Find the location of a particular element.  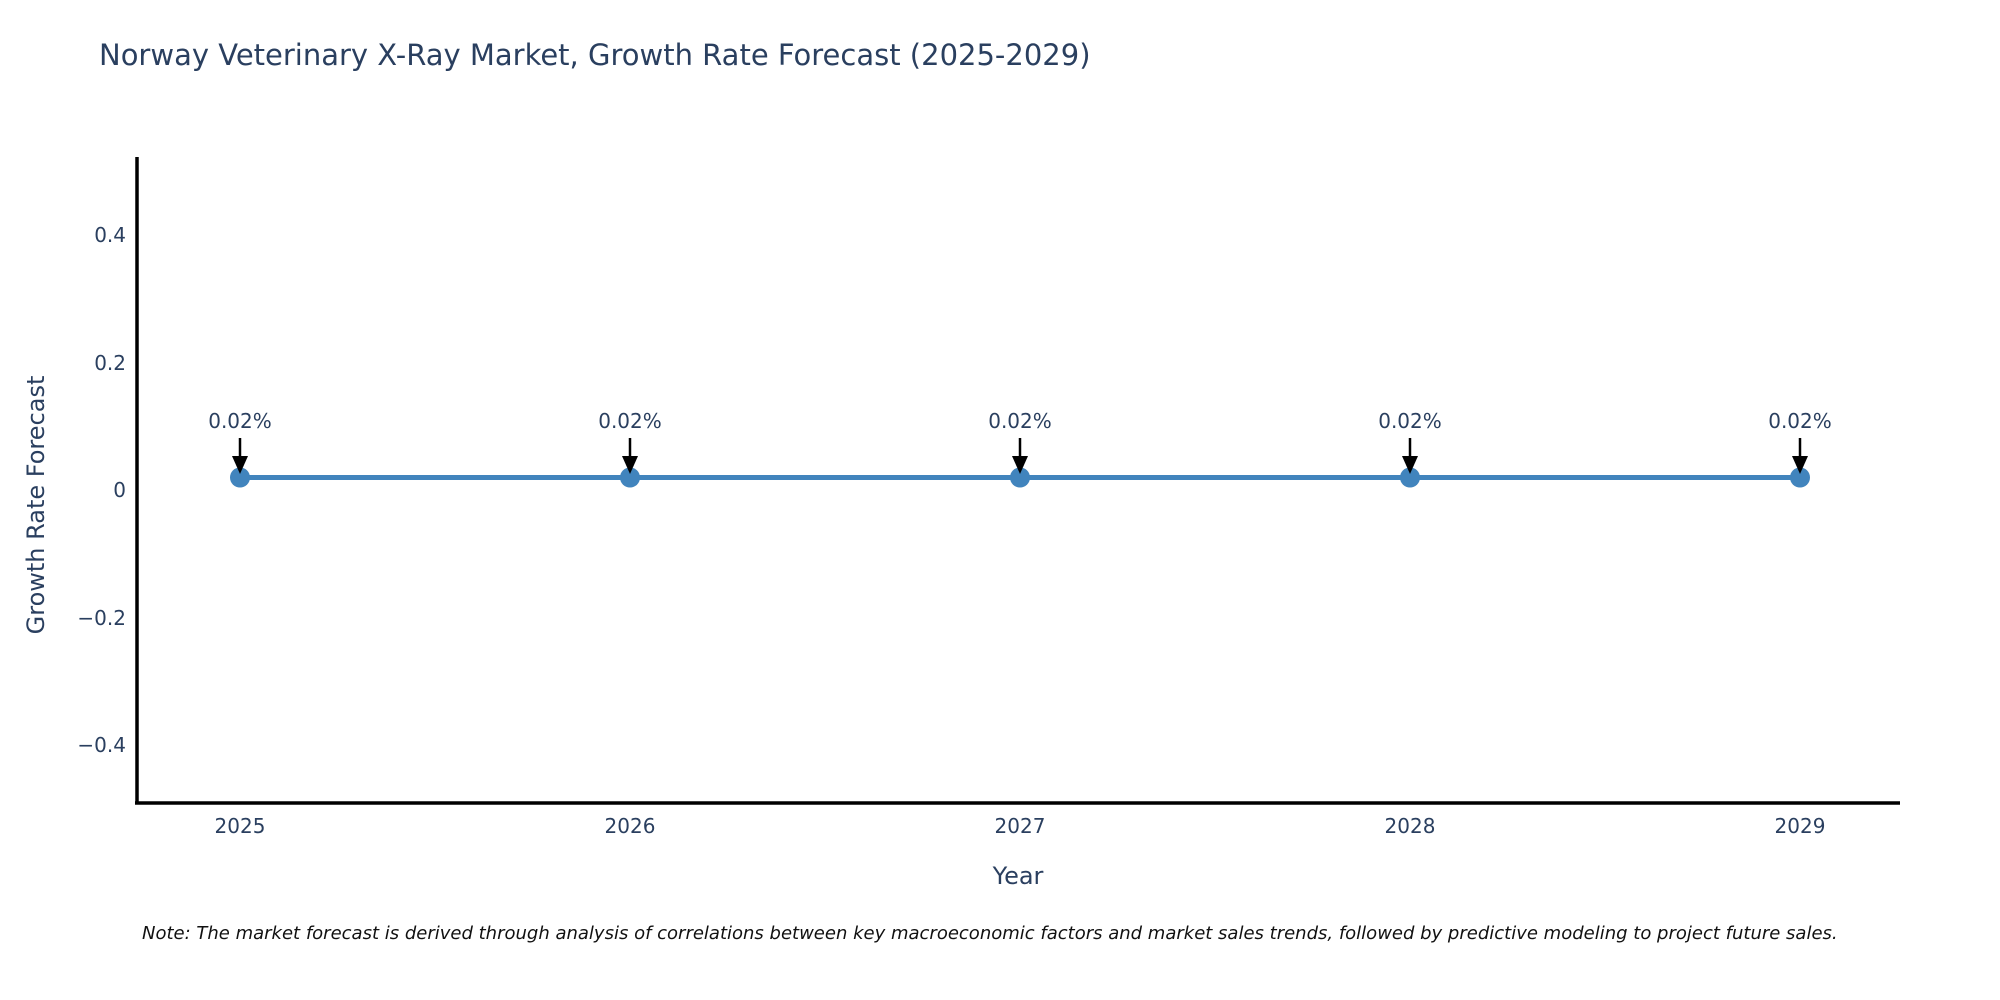

data-point-2025 is located at coordinates (240, 477).